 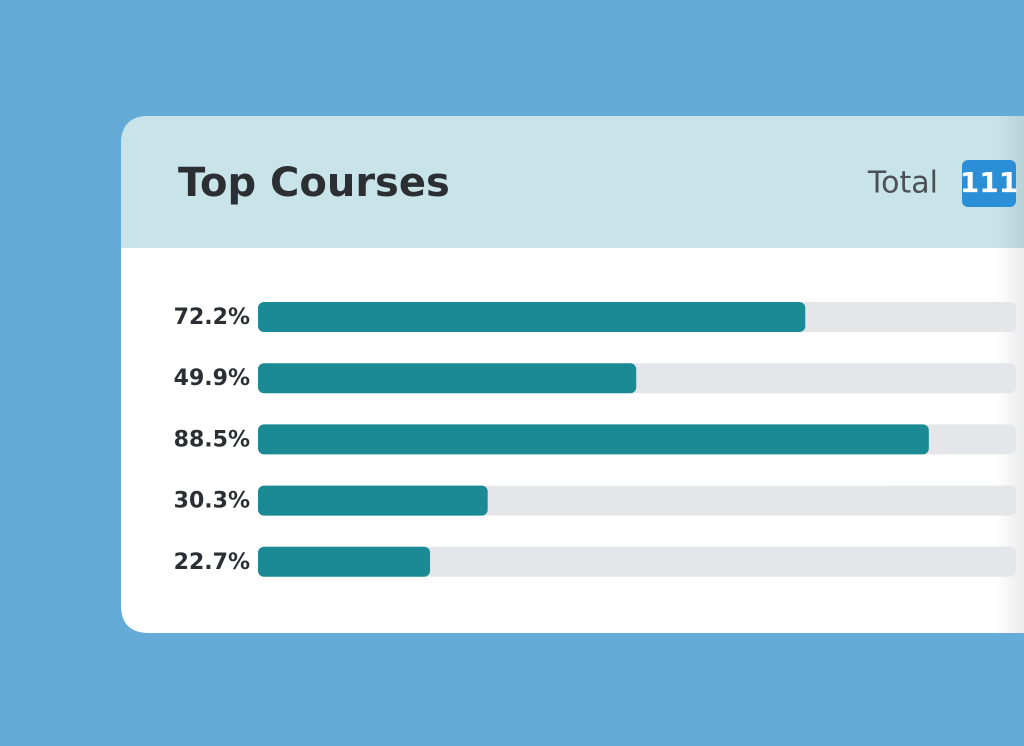 I want to click on total-count: 111, so click(x=989, y=182).